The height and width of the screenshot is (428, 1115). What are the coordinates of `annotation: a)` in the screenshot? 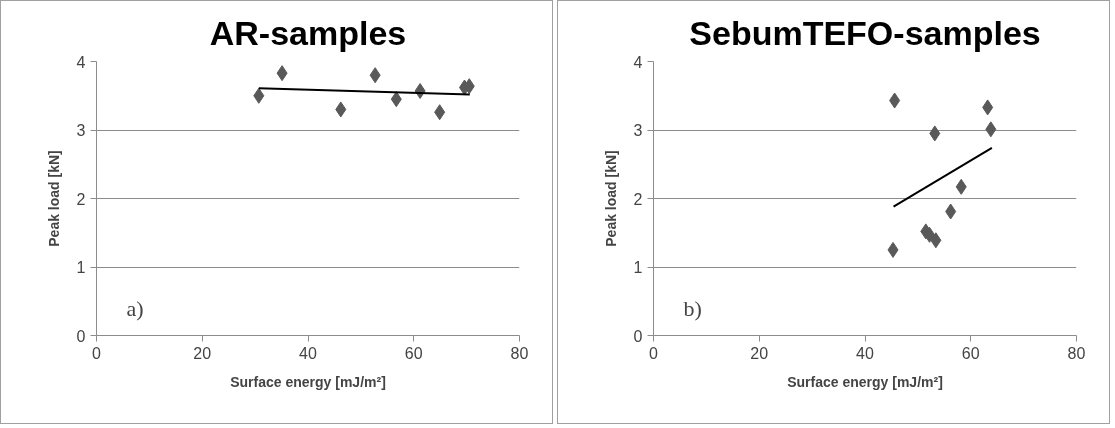 It's located at (135, 308).